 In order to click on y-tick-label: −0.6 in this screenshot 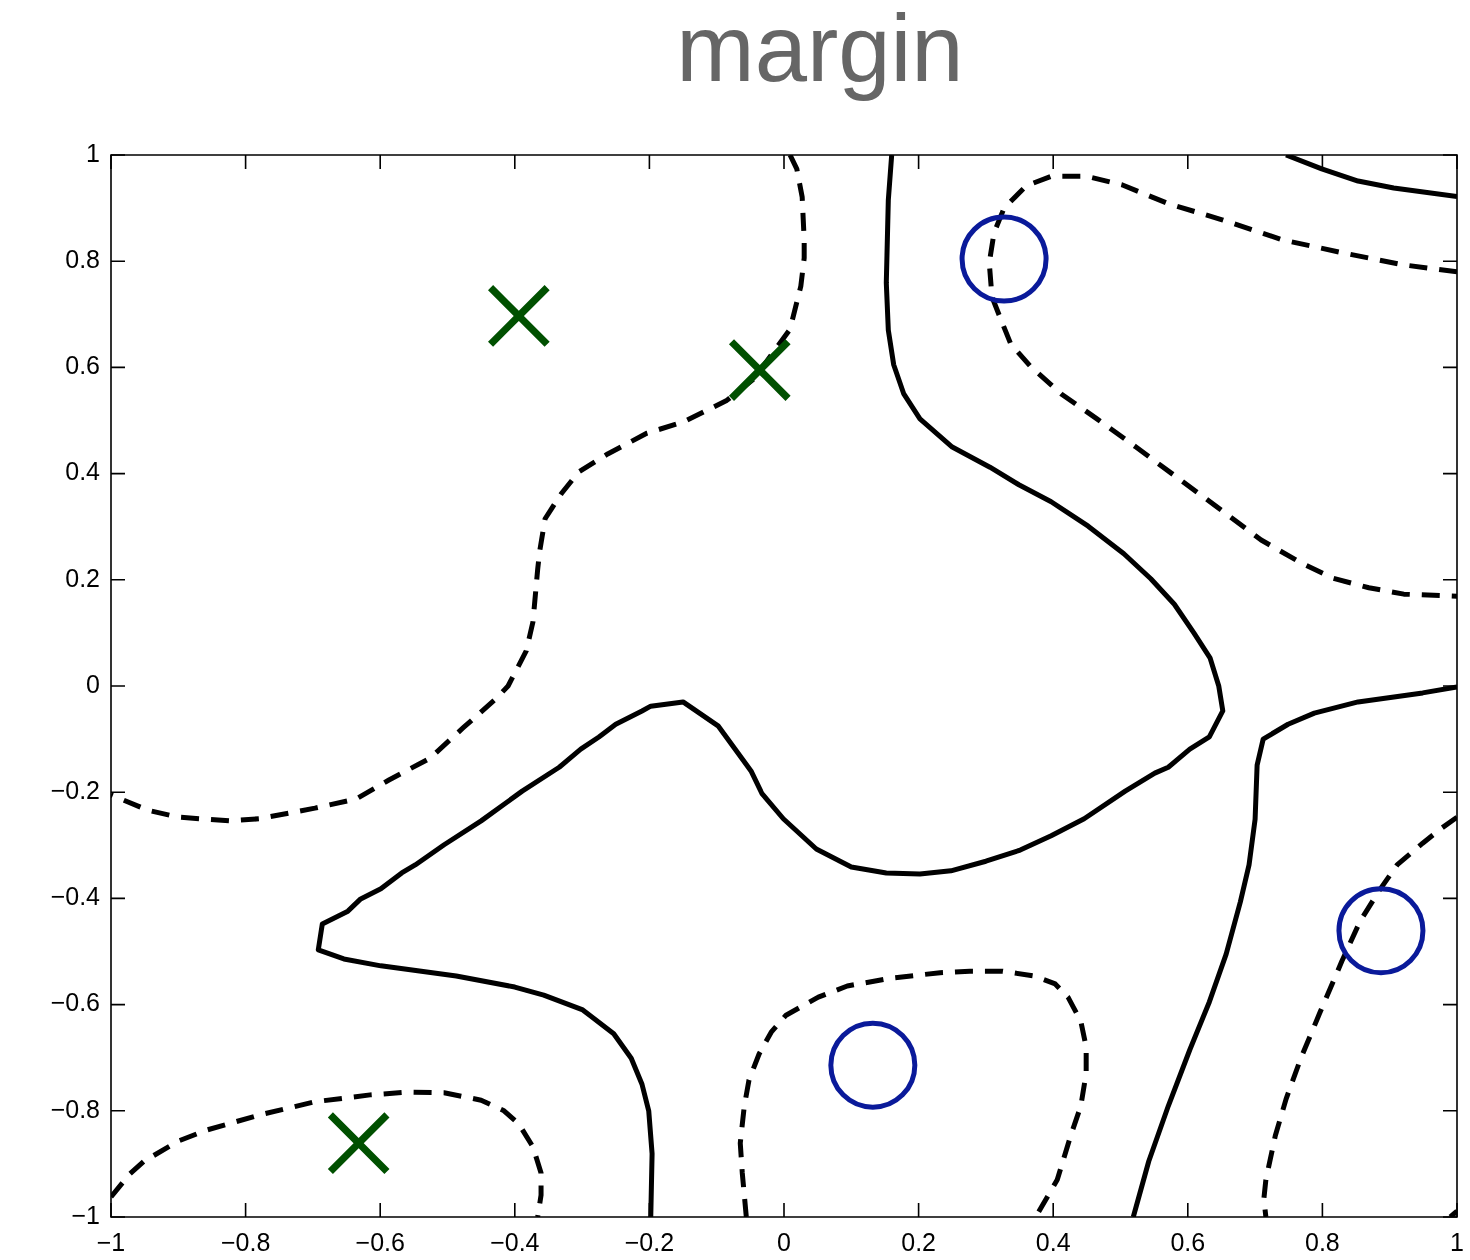, I will do `click(75, 1002)`.